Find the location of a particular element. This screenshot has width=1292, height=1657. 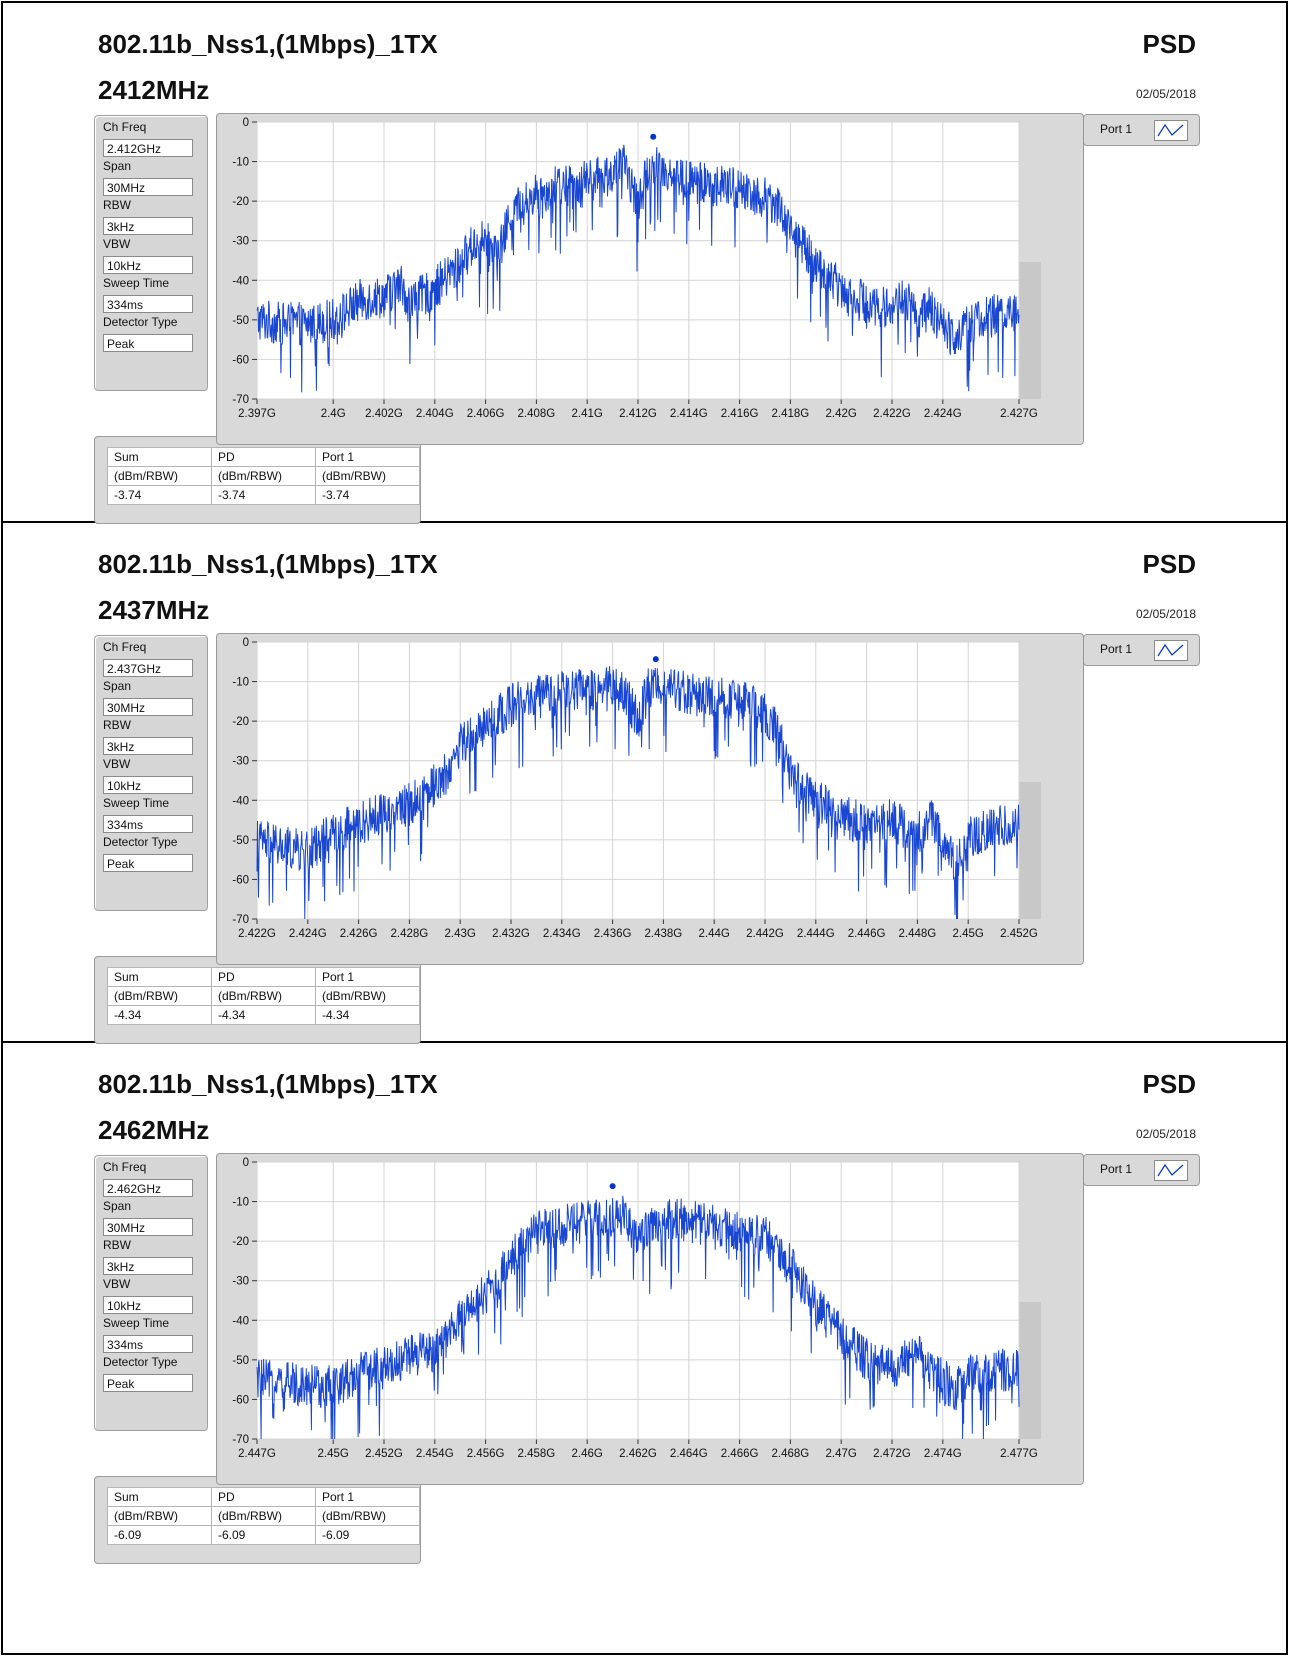

table-cell: Port 1 is located at coordinates (367, 977).